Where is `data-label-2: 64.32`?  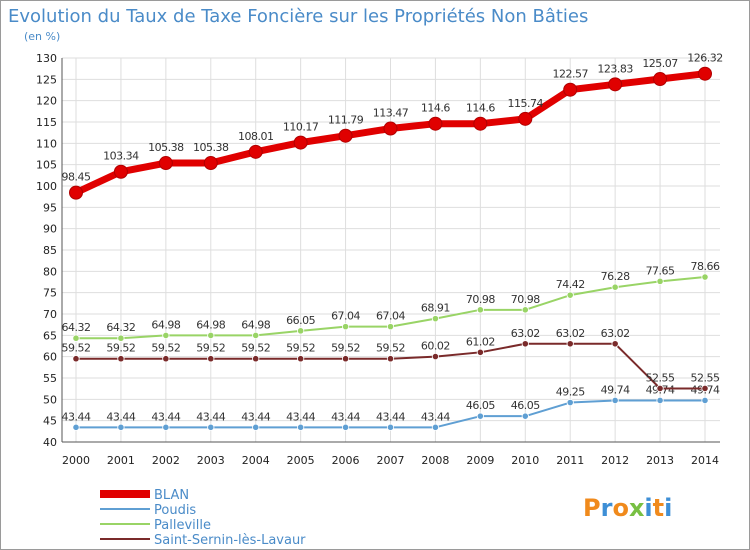 data-label-2: 64.32 is located at coordinates (120, 327).